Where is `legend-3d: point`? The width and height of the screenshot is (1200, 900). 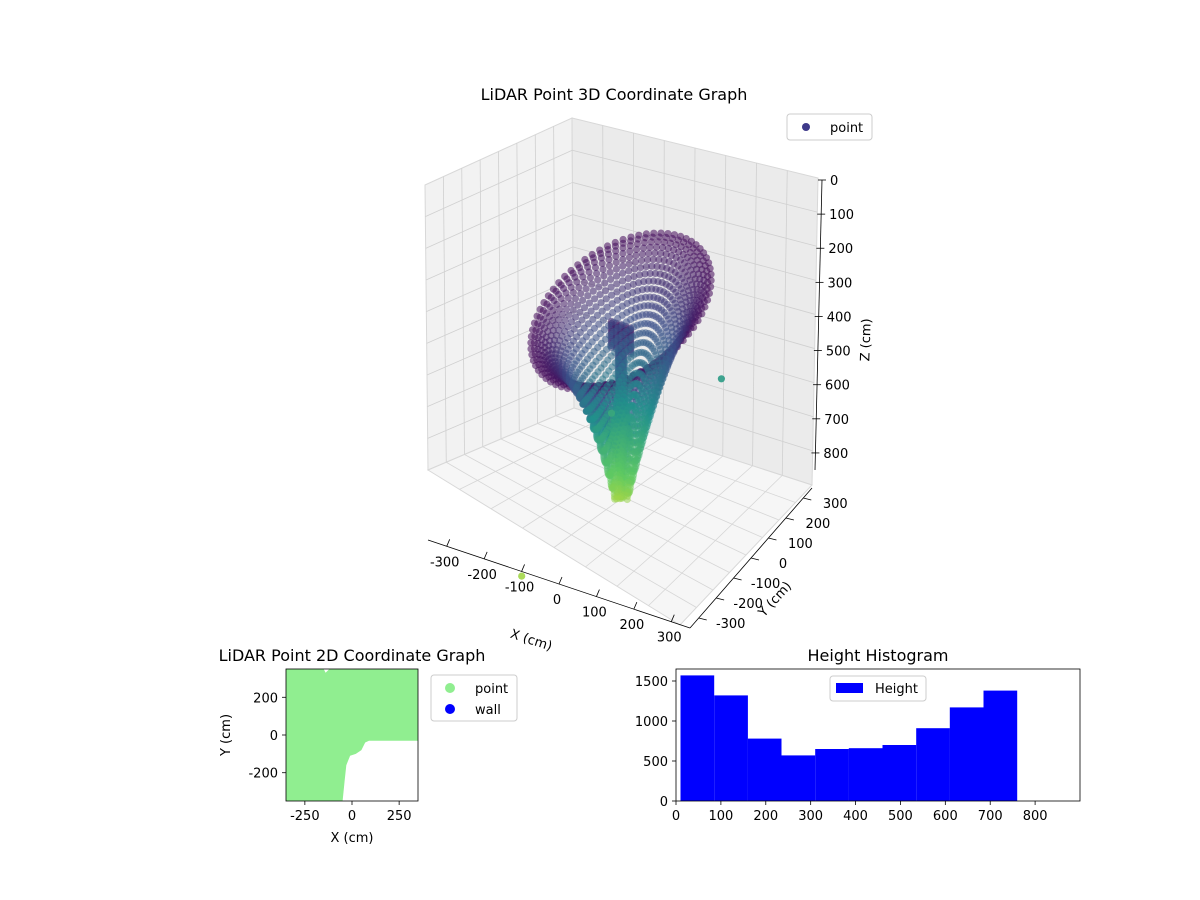
legend-3d: point is located at coordinates (829, 127).